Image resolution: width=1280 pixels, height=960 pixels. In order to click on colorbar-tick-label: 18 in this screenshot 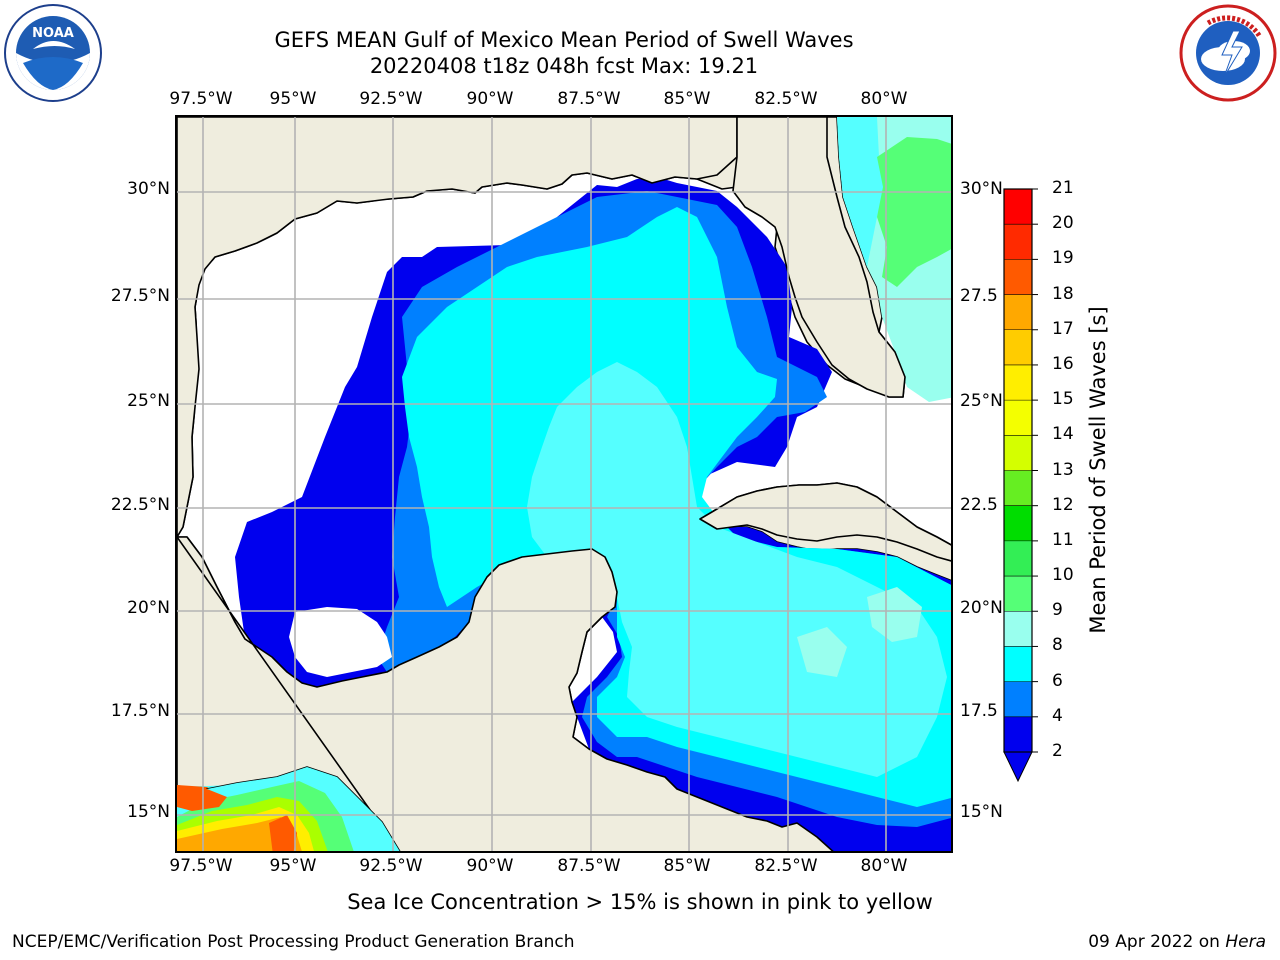, I will do `click(1063, 293)`.